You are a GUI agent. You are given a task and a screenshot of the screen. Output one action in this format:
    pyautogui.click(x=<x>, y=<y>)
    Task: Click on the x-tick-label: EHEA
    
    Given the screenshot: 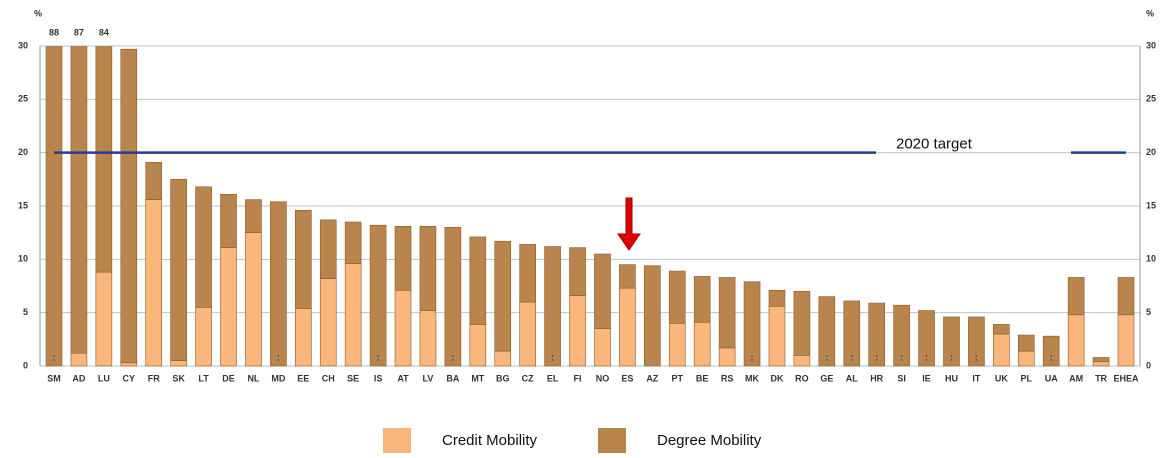 What is the action you would take?
    pyautogui.click(x=1126, y=378)
    